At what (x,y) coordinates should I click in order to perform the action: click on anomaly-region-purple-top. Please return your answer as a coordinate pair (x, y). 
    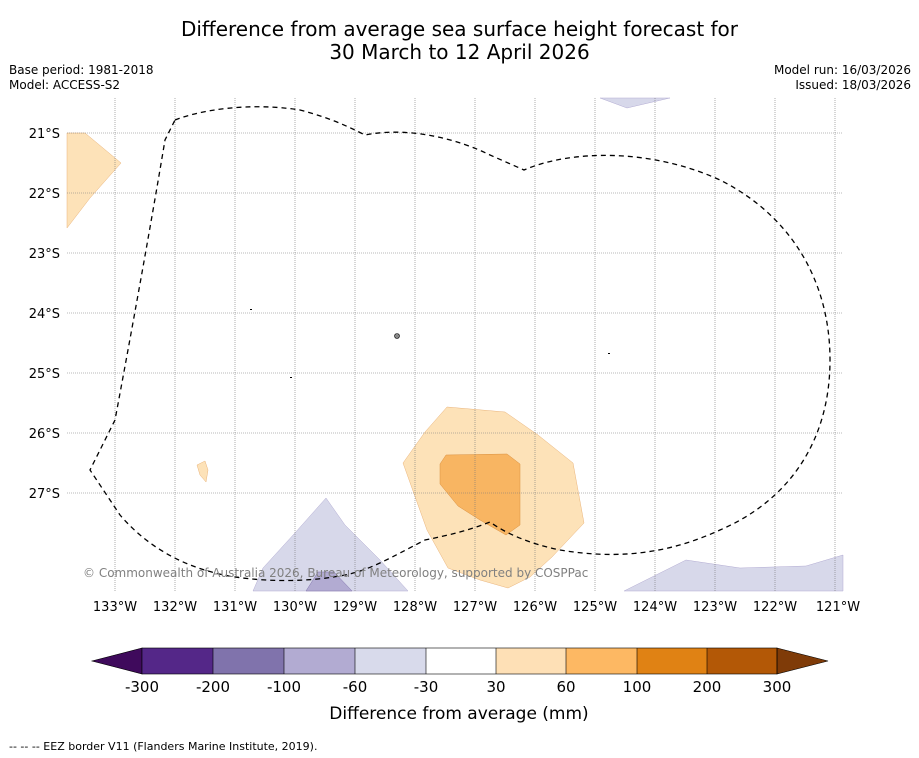
    Looking at the image, I should click on (635, 103).